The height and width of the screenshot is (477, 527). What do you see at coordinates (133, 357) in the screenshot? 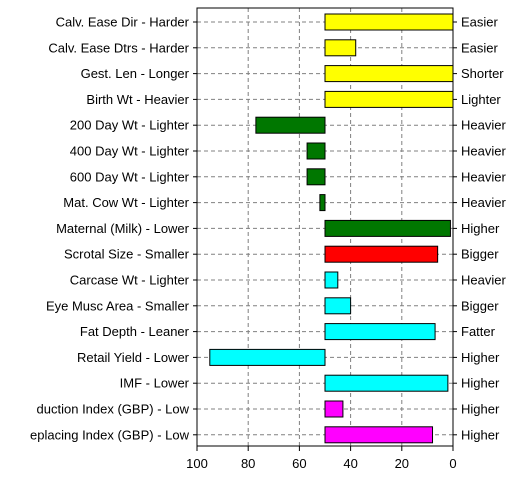
I see `left-trait-label: Retail Yield - Lower` at bounding box center [133, 357].